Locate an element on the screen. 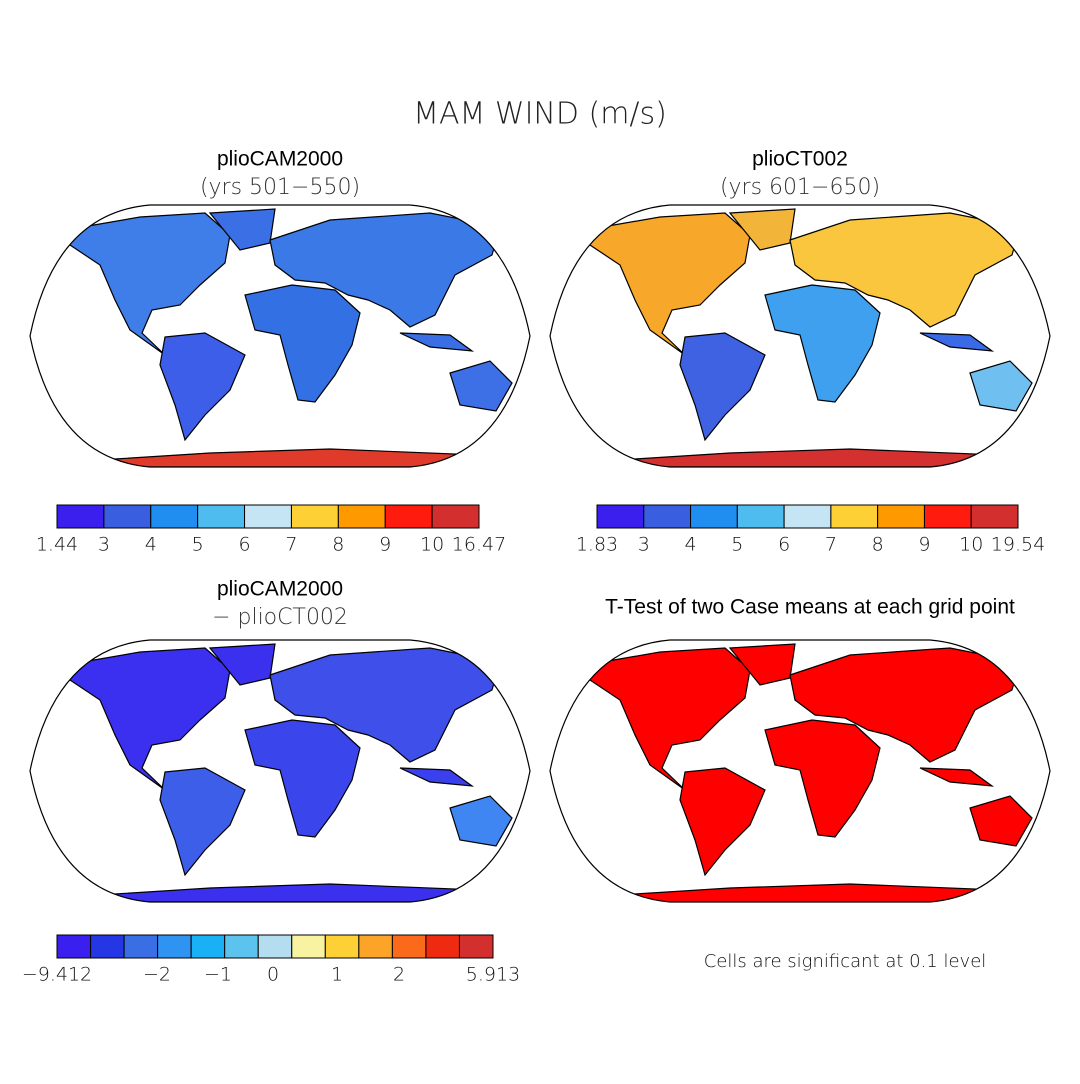 The width and height of the screenshot is (1080, 1084). panel-note: Cells are significant at 0.1 level is located at coordinates (845, 961).